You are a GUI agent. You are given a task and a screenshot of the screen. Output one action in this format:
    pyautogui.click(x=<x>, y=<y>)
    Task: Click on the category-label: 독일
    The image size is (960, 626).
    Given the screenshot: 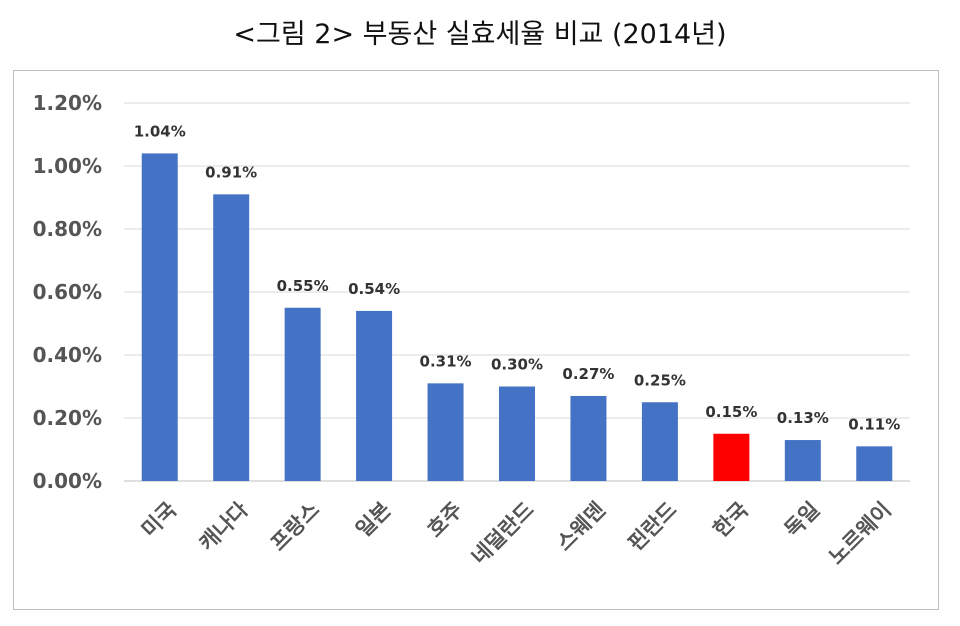 What is the action you would take?
    pyautogui.click(x=802, y=520)
    